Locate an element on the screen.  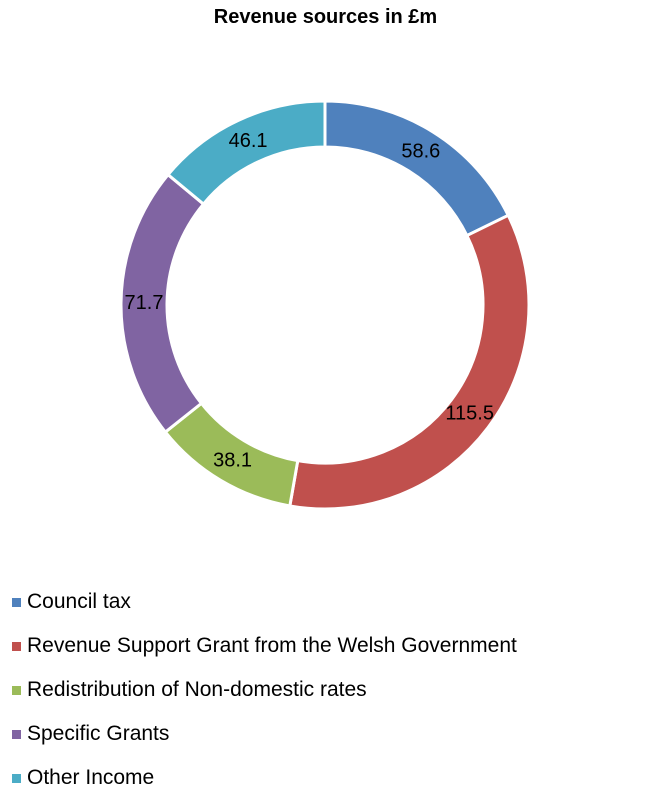
legend-item: Redistribution of Non-domestic rates is located at coordinates (264, 690).